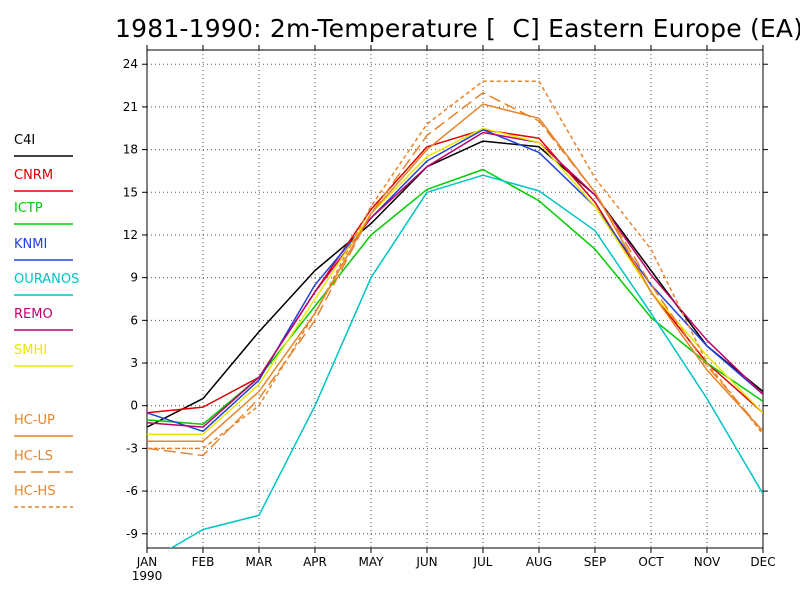 The image size is (800, 600). I want to click on y-tick-label: 24, so click(130, 64).